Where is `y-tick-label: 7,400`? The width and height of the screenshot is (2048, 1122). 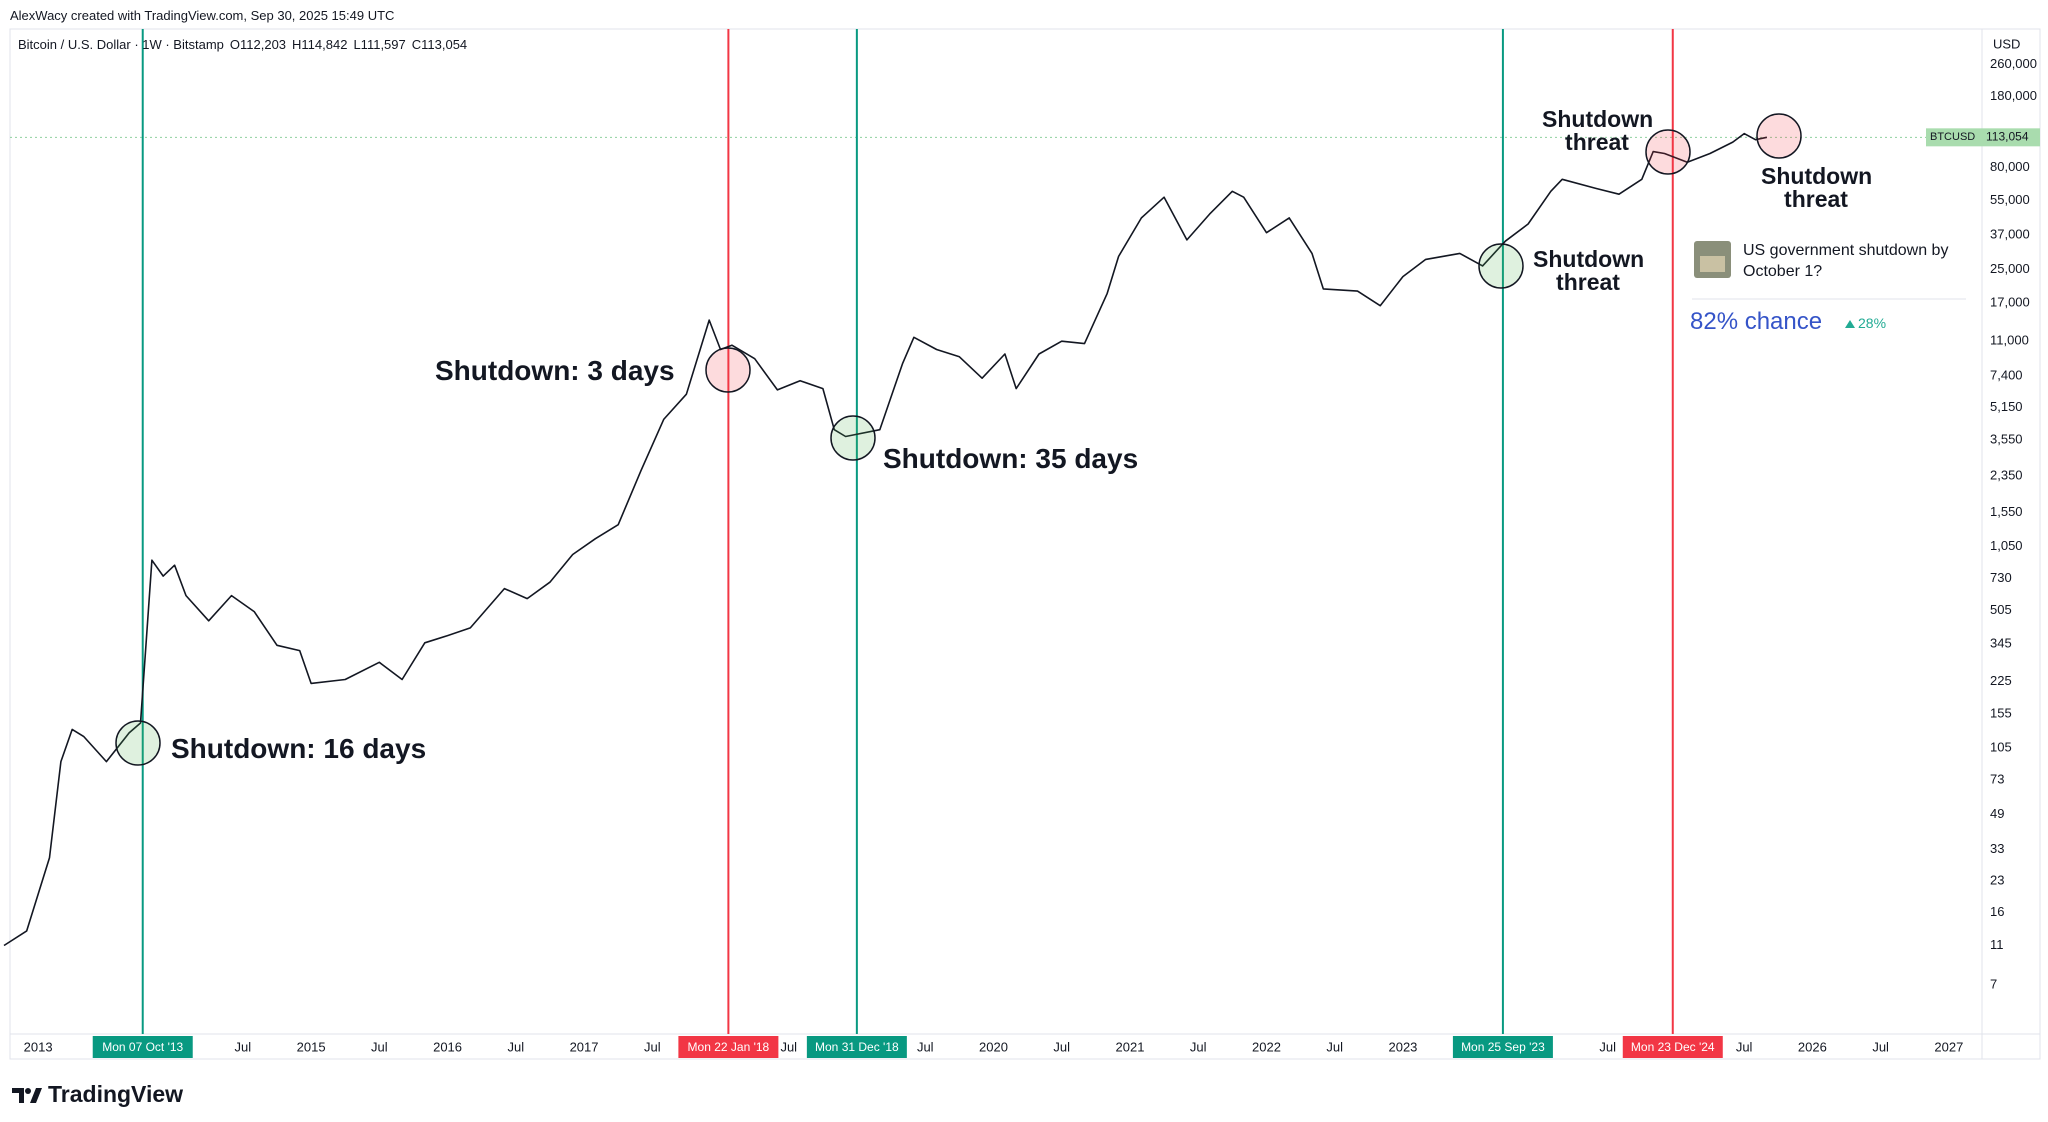
y-tick-label: 7,400 is located at coordinates (2006, 374).